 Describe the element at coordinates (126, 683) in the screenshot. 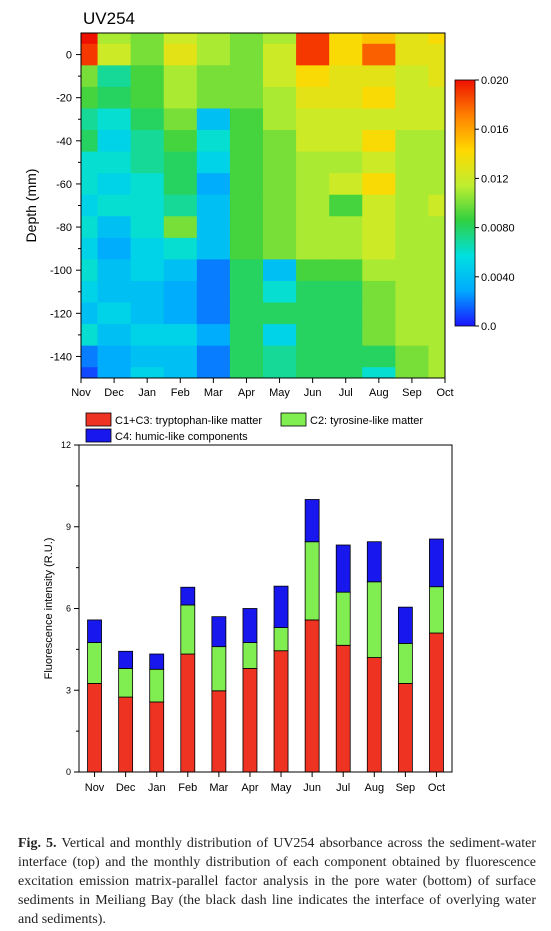

I see `bar-dec-c2` at that location.